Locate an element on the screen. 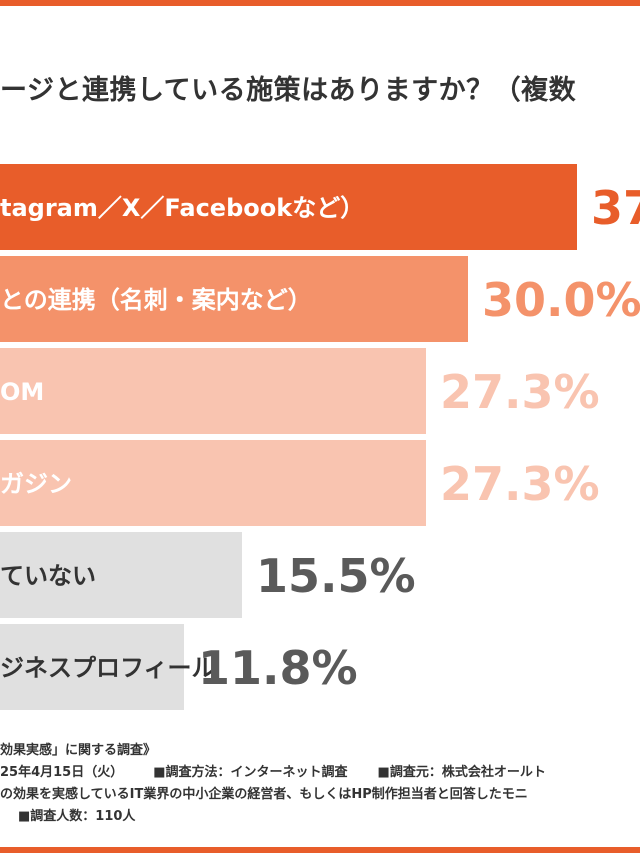 This screenshot has height=853, width=640. bar-value-label-4: 27.3% is located at coordinates (520, 484).